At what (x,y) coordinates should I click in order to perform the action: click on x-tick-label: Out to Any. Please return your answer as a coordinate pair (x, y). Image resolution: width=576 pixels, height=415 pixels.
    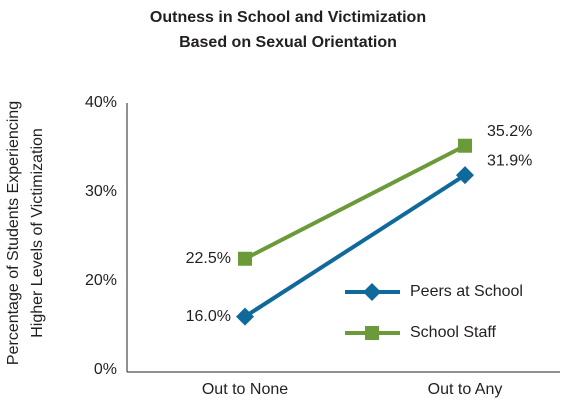
    Looking at the image, I should click on (465, 389).